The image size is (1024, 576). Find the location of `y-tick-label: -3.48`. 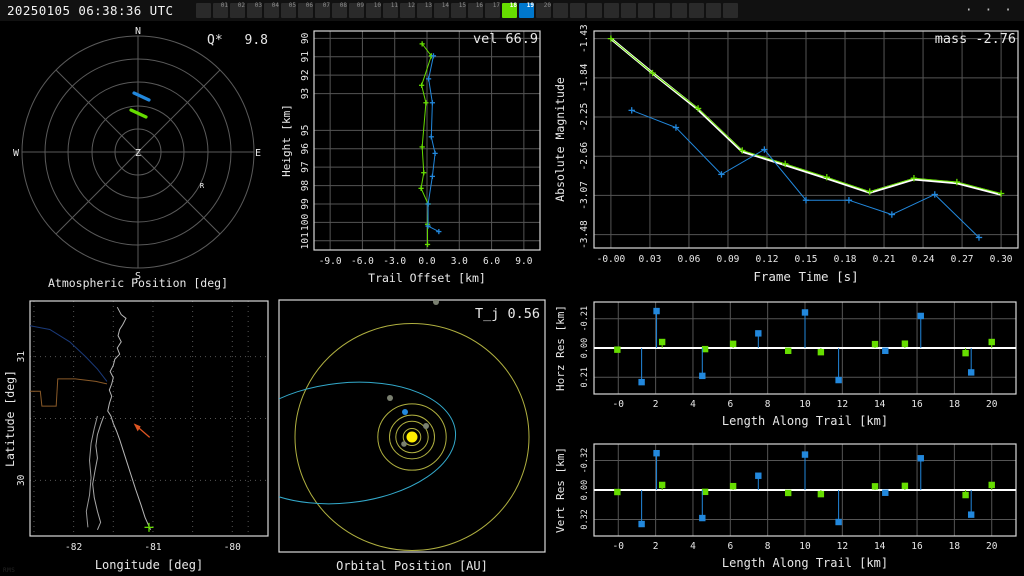

y-tick-label: -3.48 is located at coordinates (584, 234).